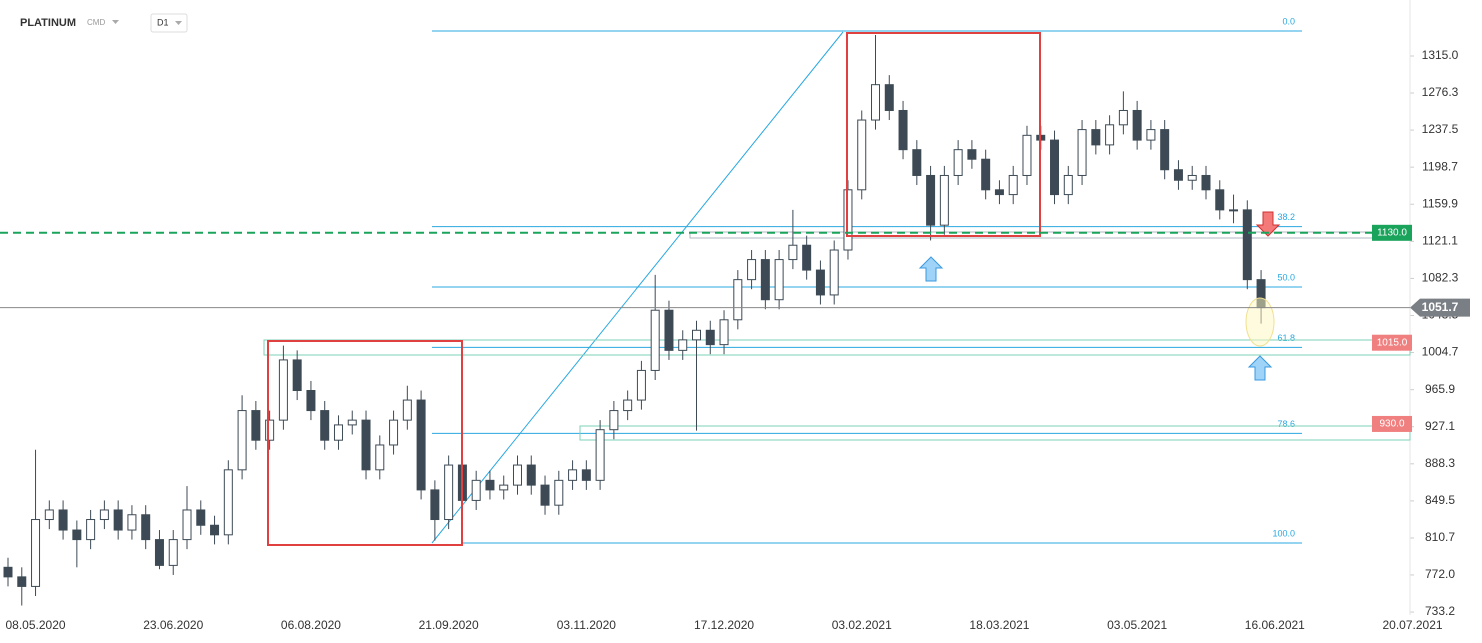 This screenshot has width=1482, height=643. Describe the element at coordinates (1440, 129) in the screenshot. I see `y-tick-label: 1237.5` at that location.